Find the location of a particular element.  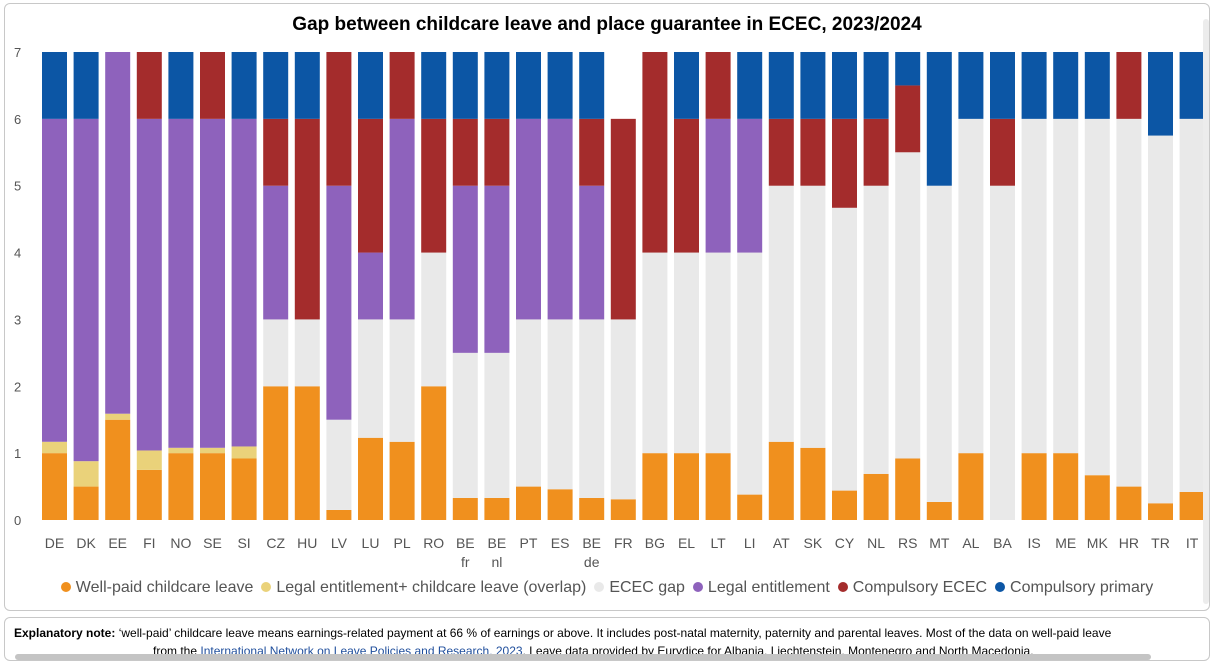

legend-item: Legal entitlement is located at coordinates (761, 588).